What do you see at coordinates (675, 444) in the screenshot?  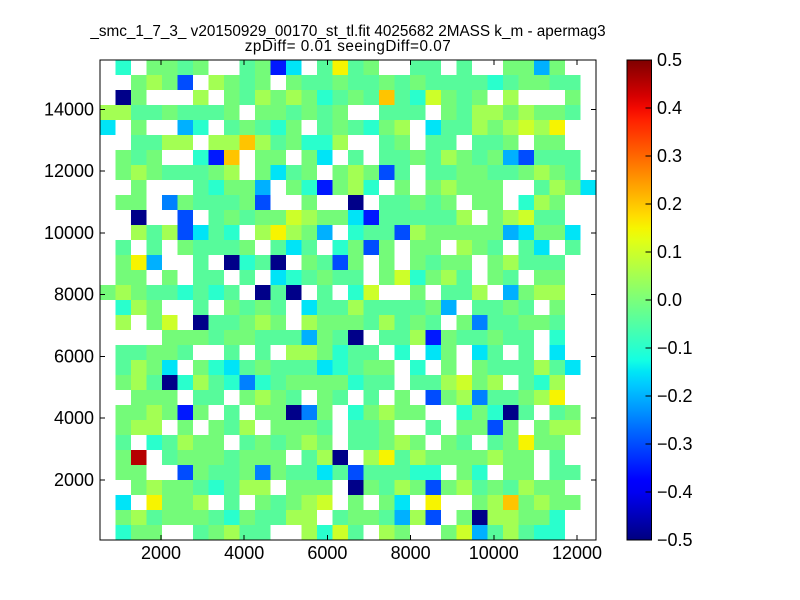 I see `svg-text: −0.3` at bounding box center [675, 444].